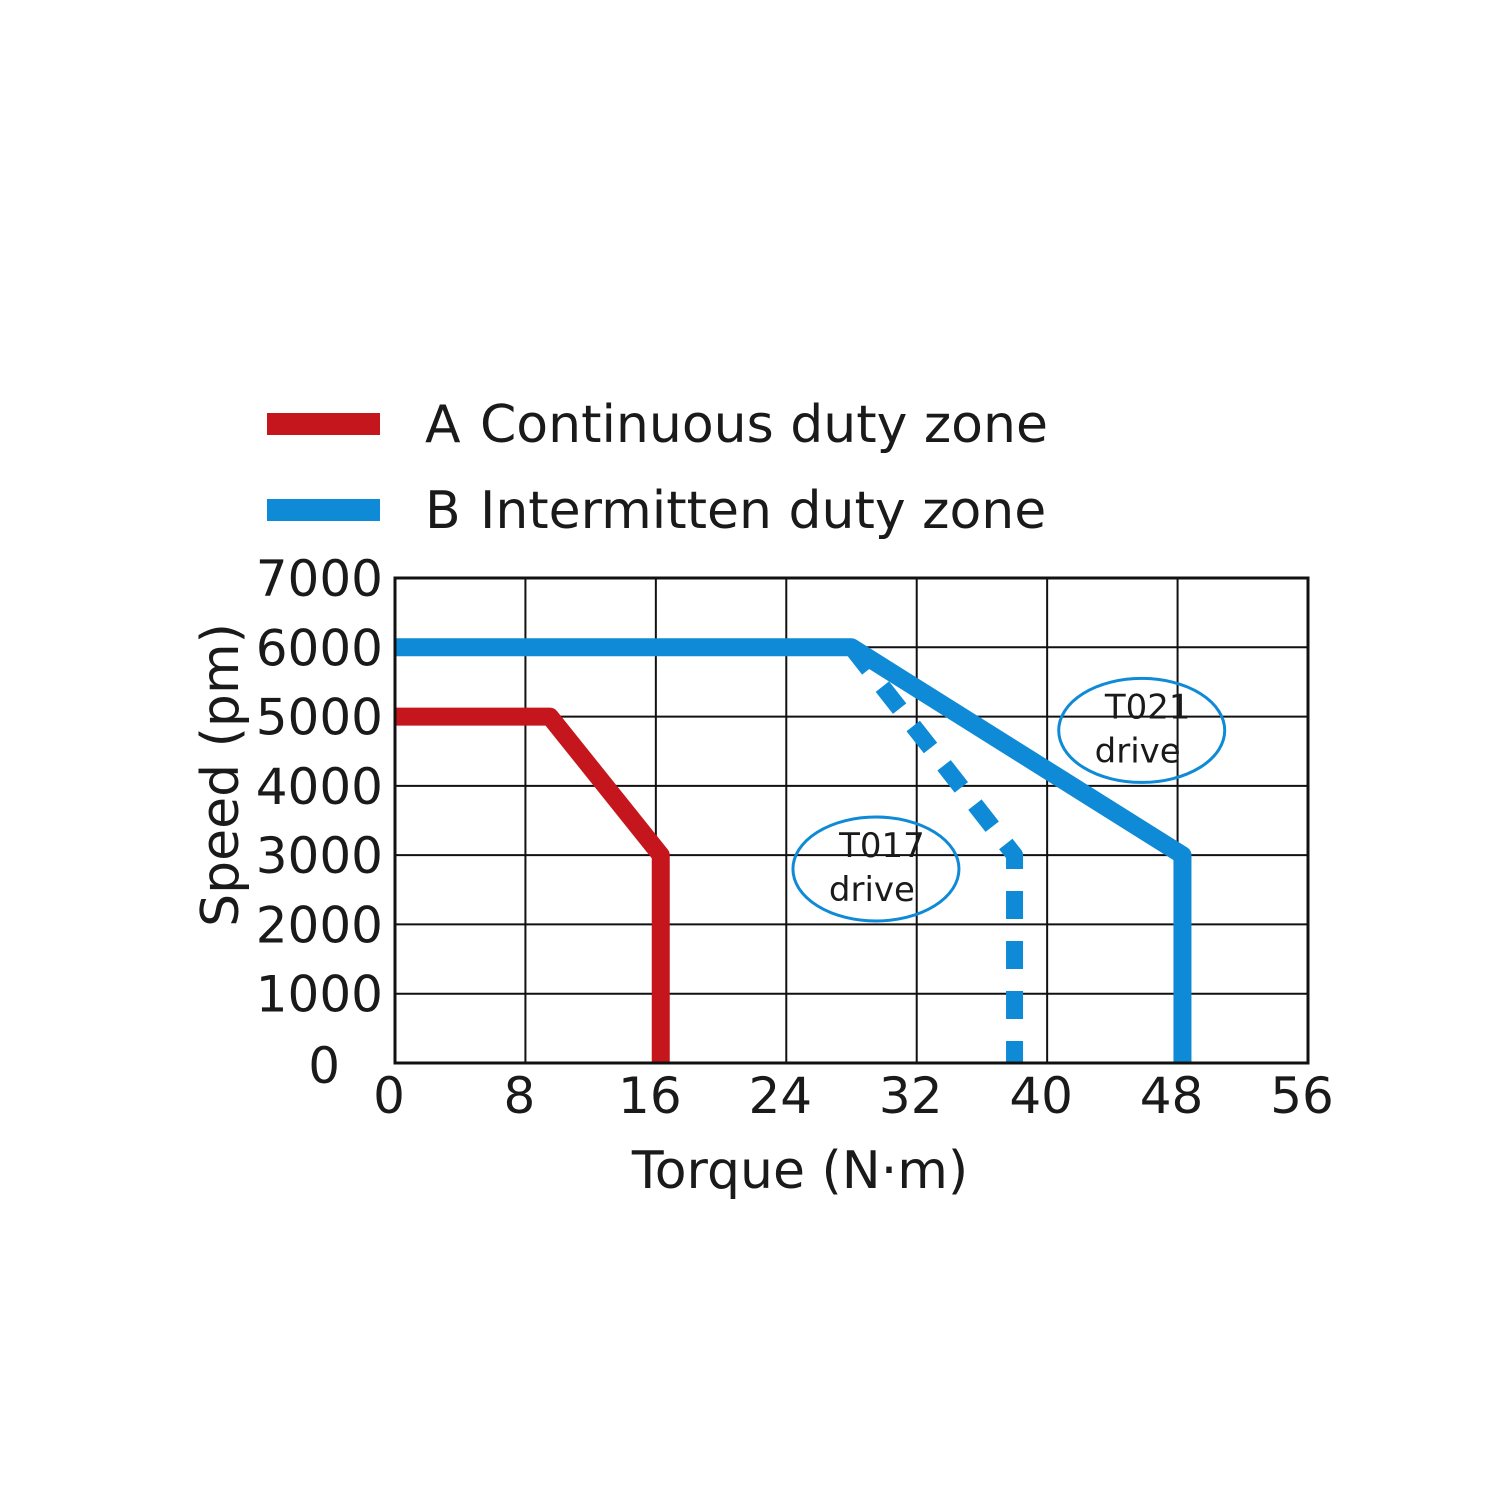 The image size is (1500, 1500). Describe the element at coordinates (763, 511) in the screenshot. I see `legend-label: Intermitten duty zone` at that location.